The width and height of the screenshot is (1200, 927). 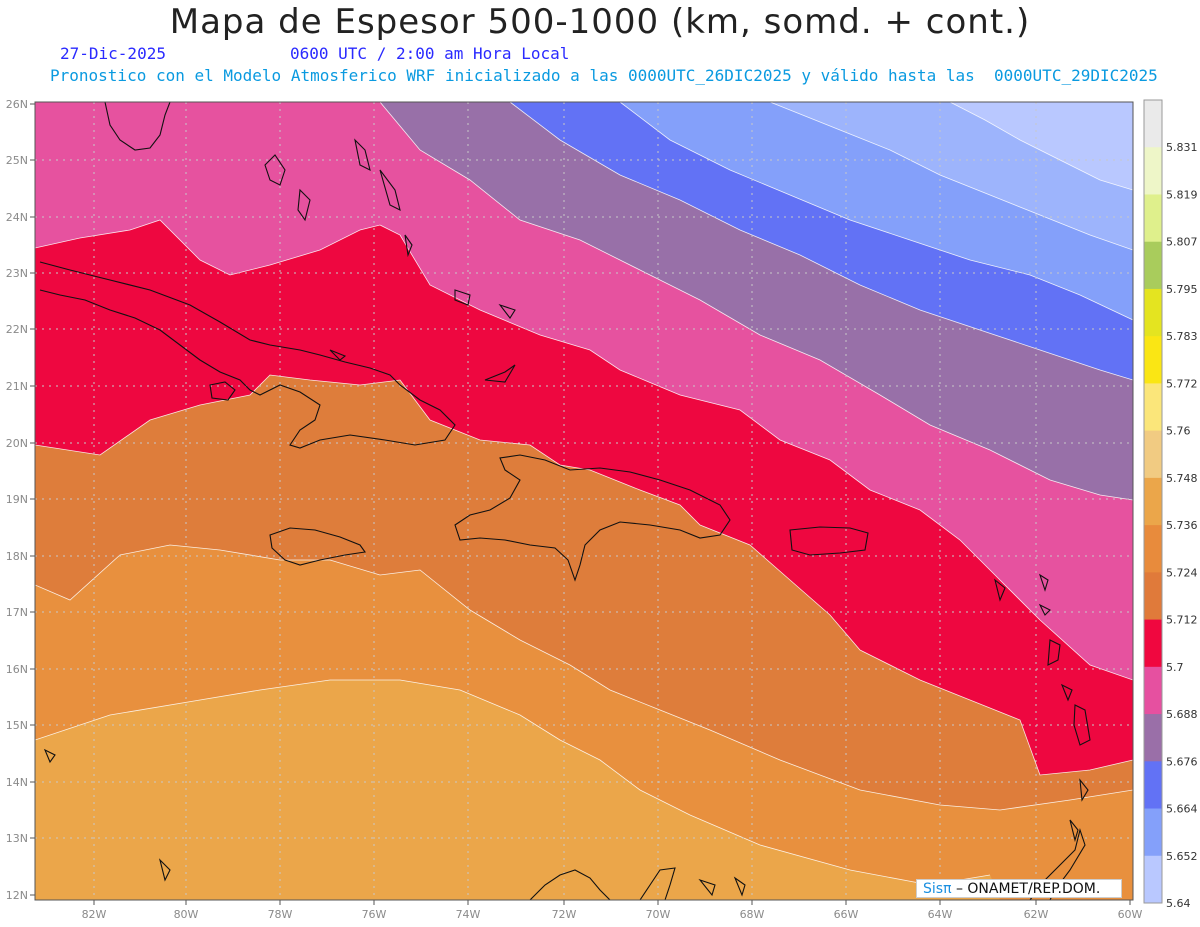 What do you see at coordinates (1036, 914) in the screenshot?
I see `lon-label: 62W` at bounding box center [1036, 914].